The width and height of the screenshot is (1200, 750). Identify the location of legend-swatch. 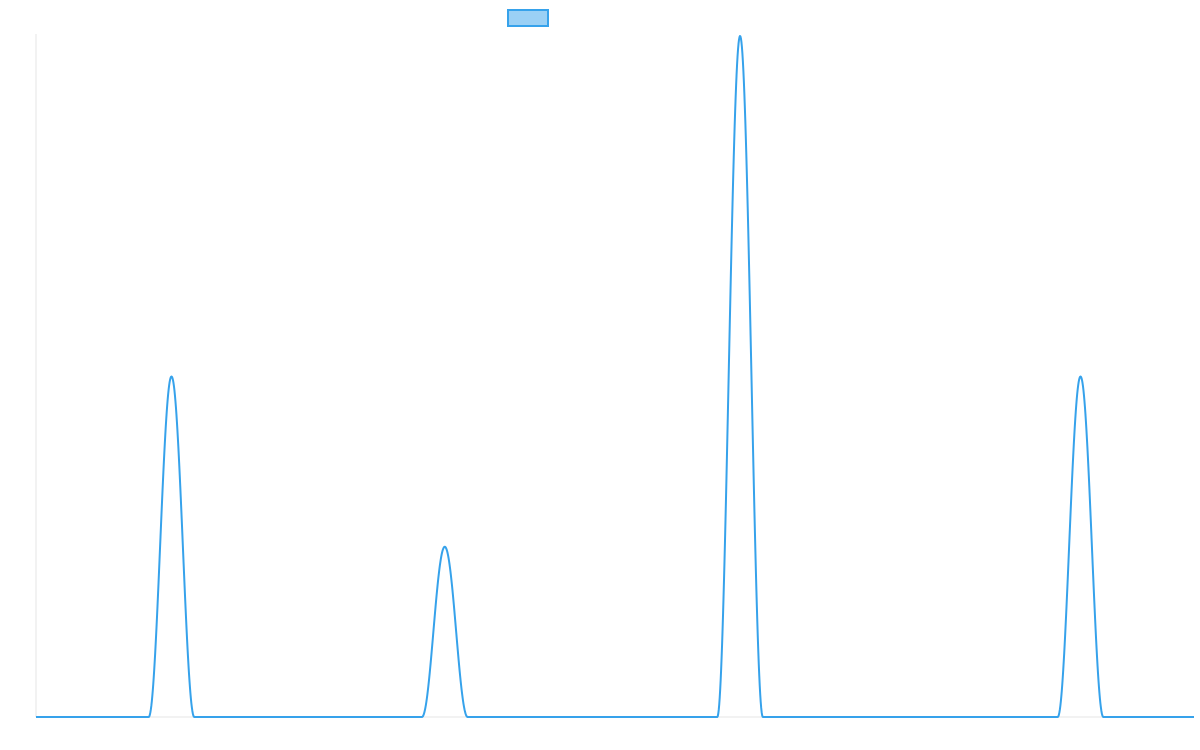
(528, 18).